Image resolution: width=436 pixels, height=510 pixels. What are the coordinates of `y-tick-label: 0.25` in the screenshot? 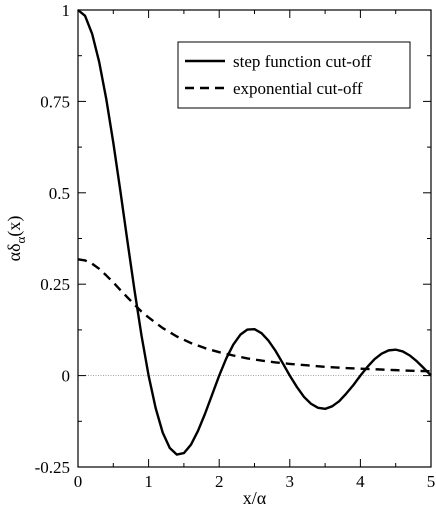 It's located at (55, 284).